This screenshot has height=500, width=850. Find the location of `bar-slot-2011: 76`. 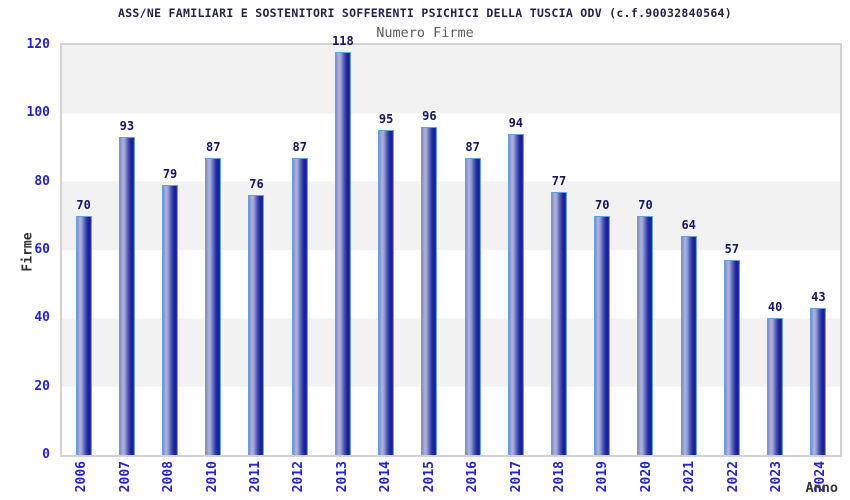

bar-slot-2011: 76 is located at coordinates (256, 250).